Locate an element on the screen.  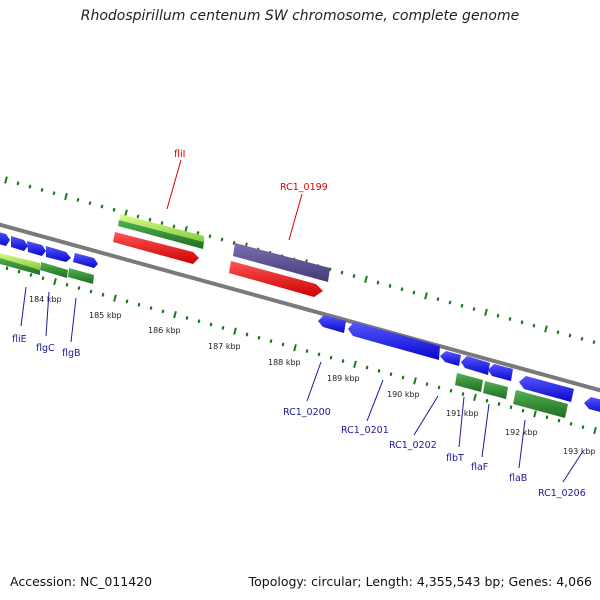
gene-label-flgC: flgC is located at coordinates (45, 348).